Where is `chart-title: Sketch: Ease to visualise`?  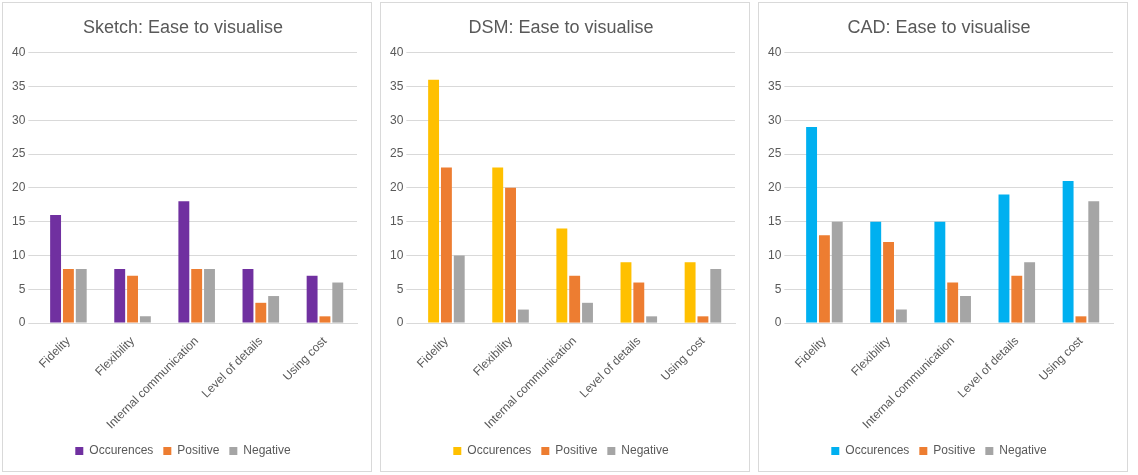 chart-title: Sketch: Ease to visualise is located at coordinates (183, 26).